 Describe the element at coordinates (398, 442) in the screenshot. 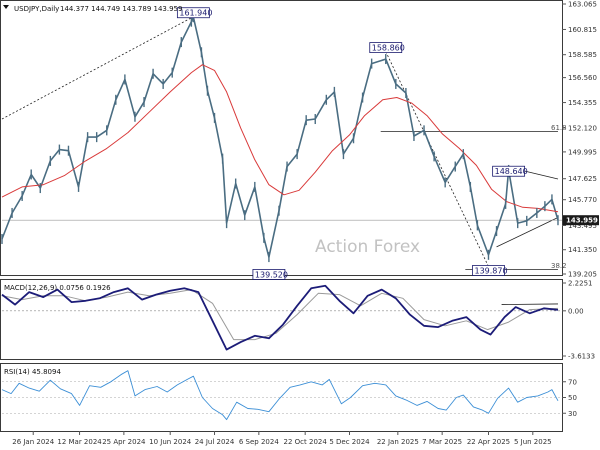

I see `x-tick-label: 22 Jan 2025` at that location.